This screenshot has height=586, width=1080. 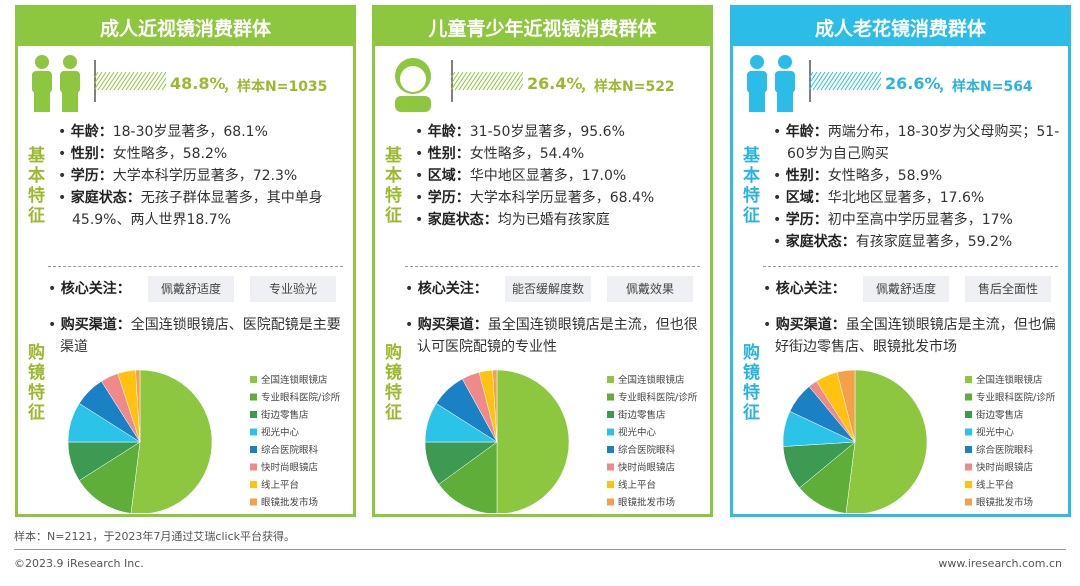 What do you see at coordinates (906, 198) in the screenshot?
I see `basic-item-text: 华北地区显著多，17.6%` at bounding box center [906, 198].